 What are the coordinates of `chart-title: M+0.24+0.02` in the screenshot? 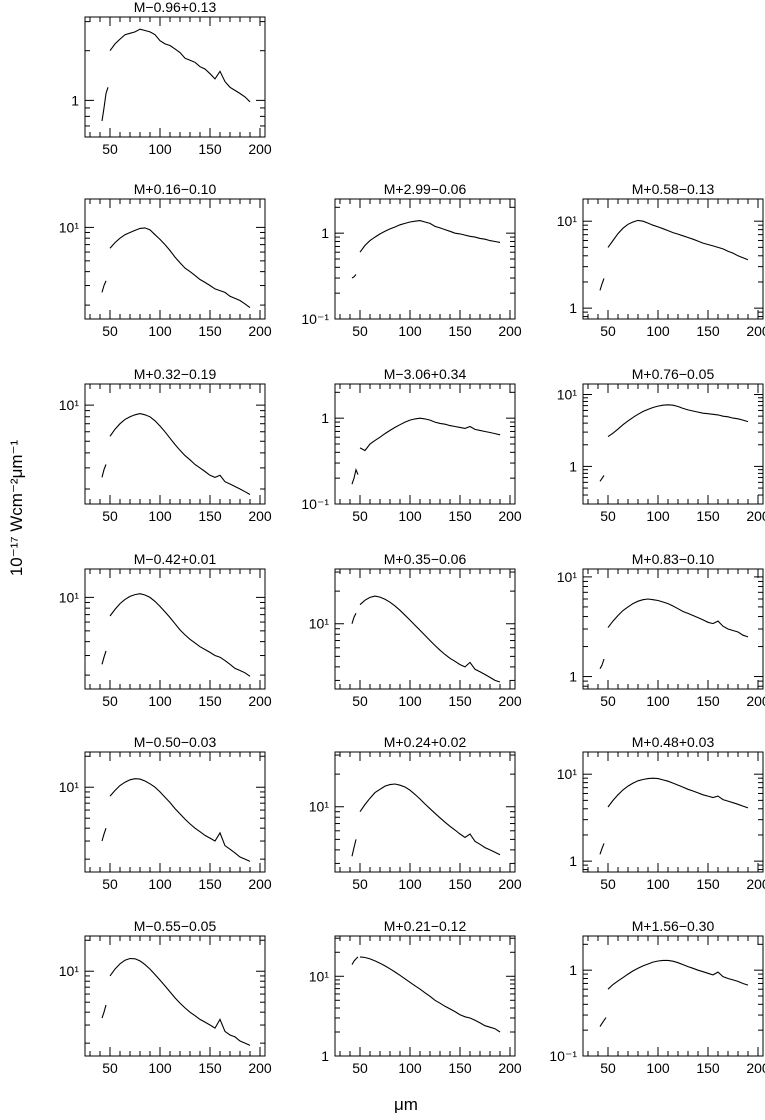 It's located at (425, 742).